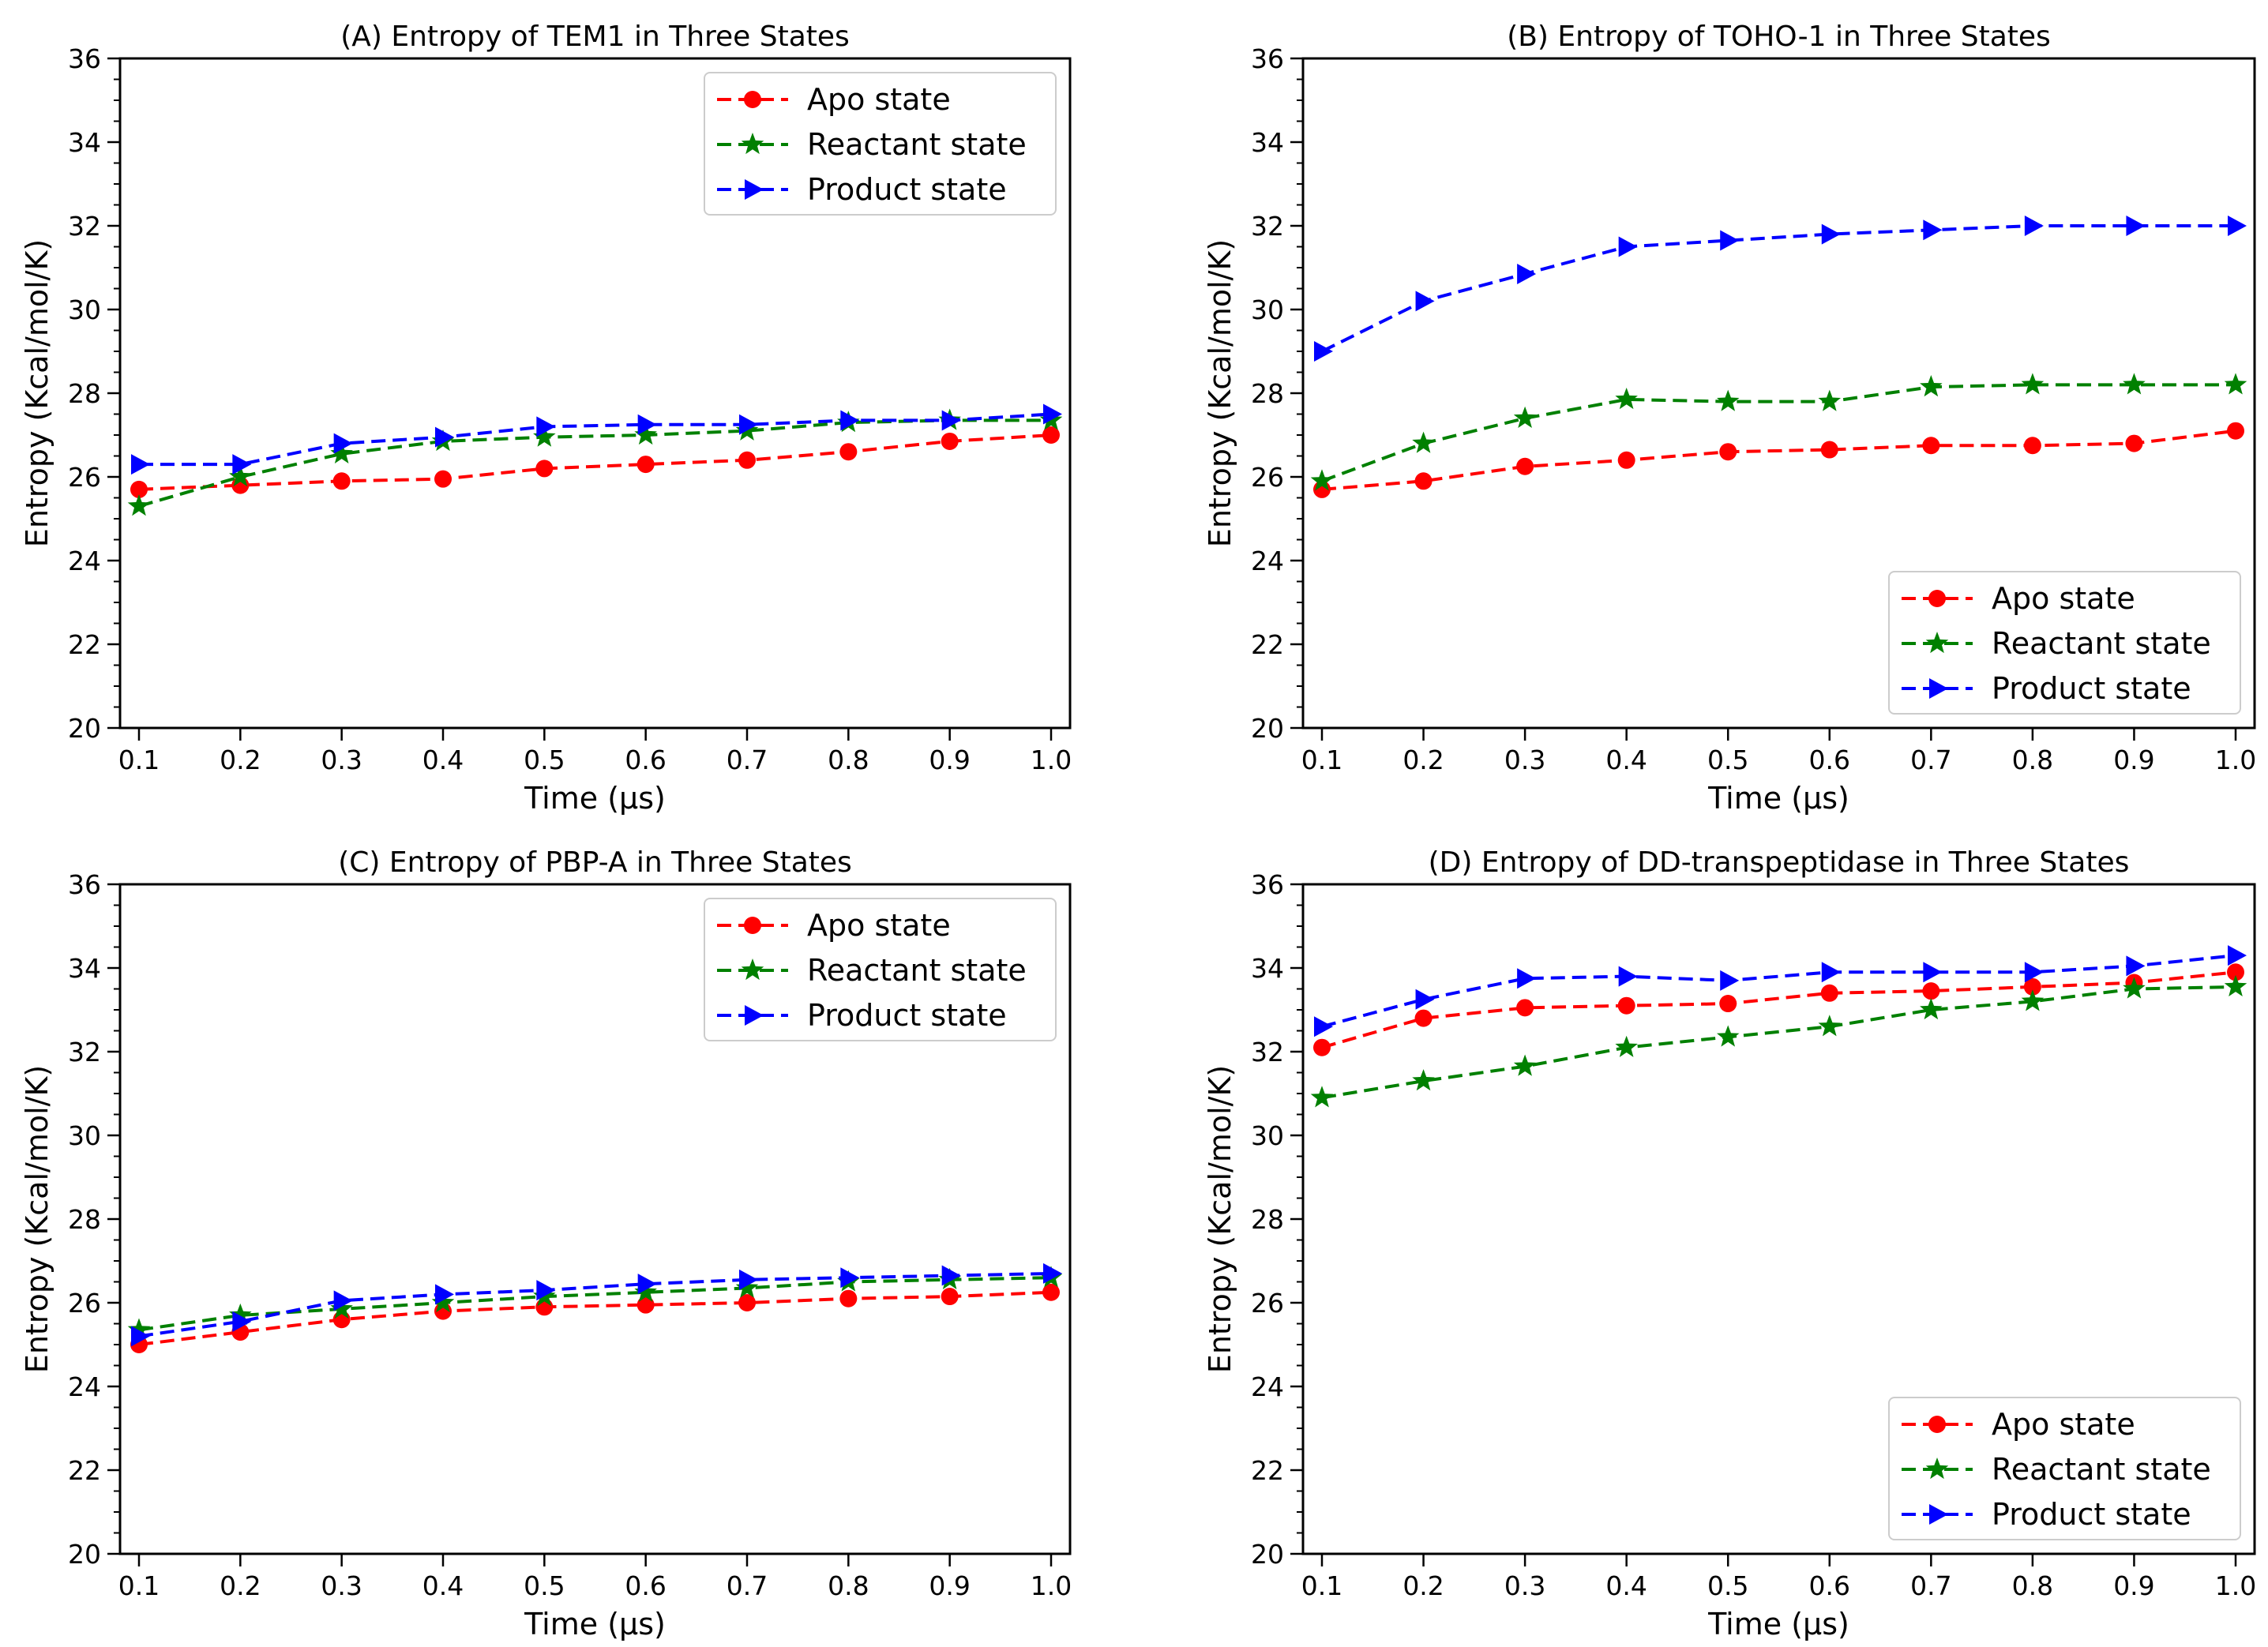 The width and height of the screenshot is (2268, 1647). I want to click on legend-label-product: Product state, so click(907, 1015).